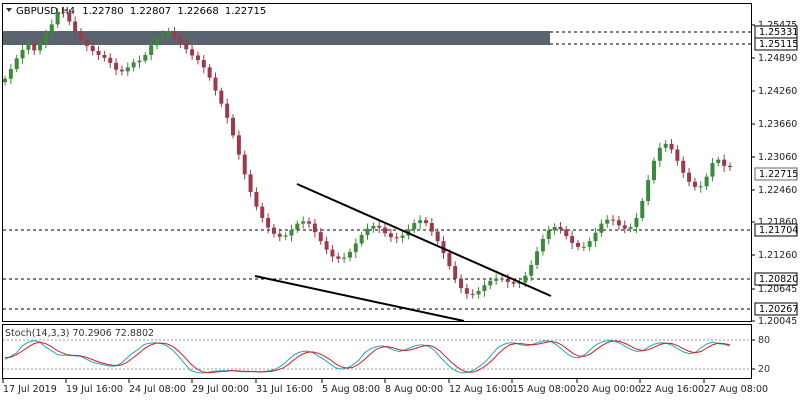 This screenshot has width=800, height=400. I want to click on time-axis-label: 20 Aug 00:00, so click(609, 389).